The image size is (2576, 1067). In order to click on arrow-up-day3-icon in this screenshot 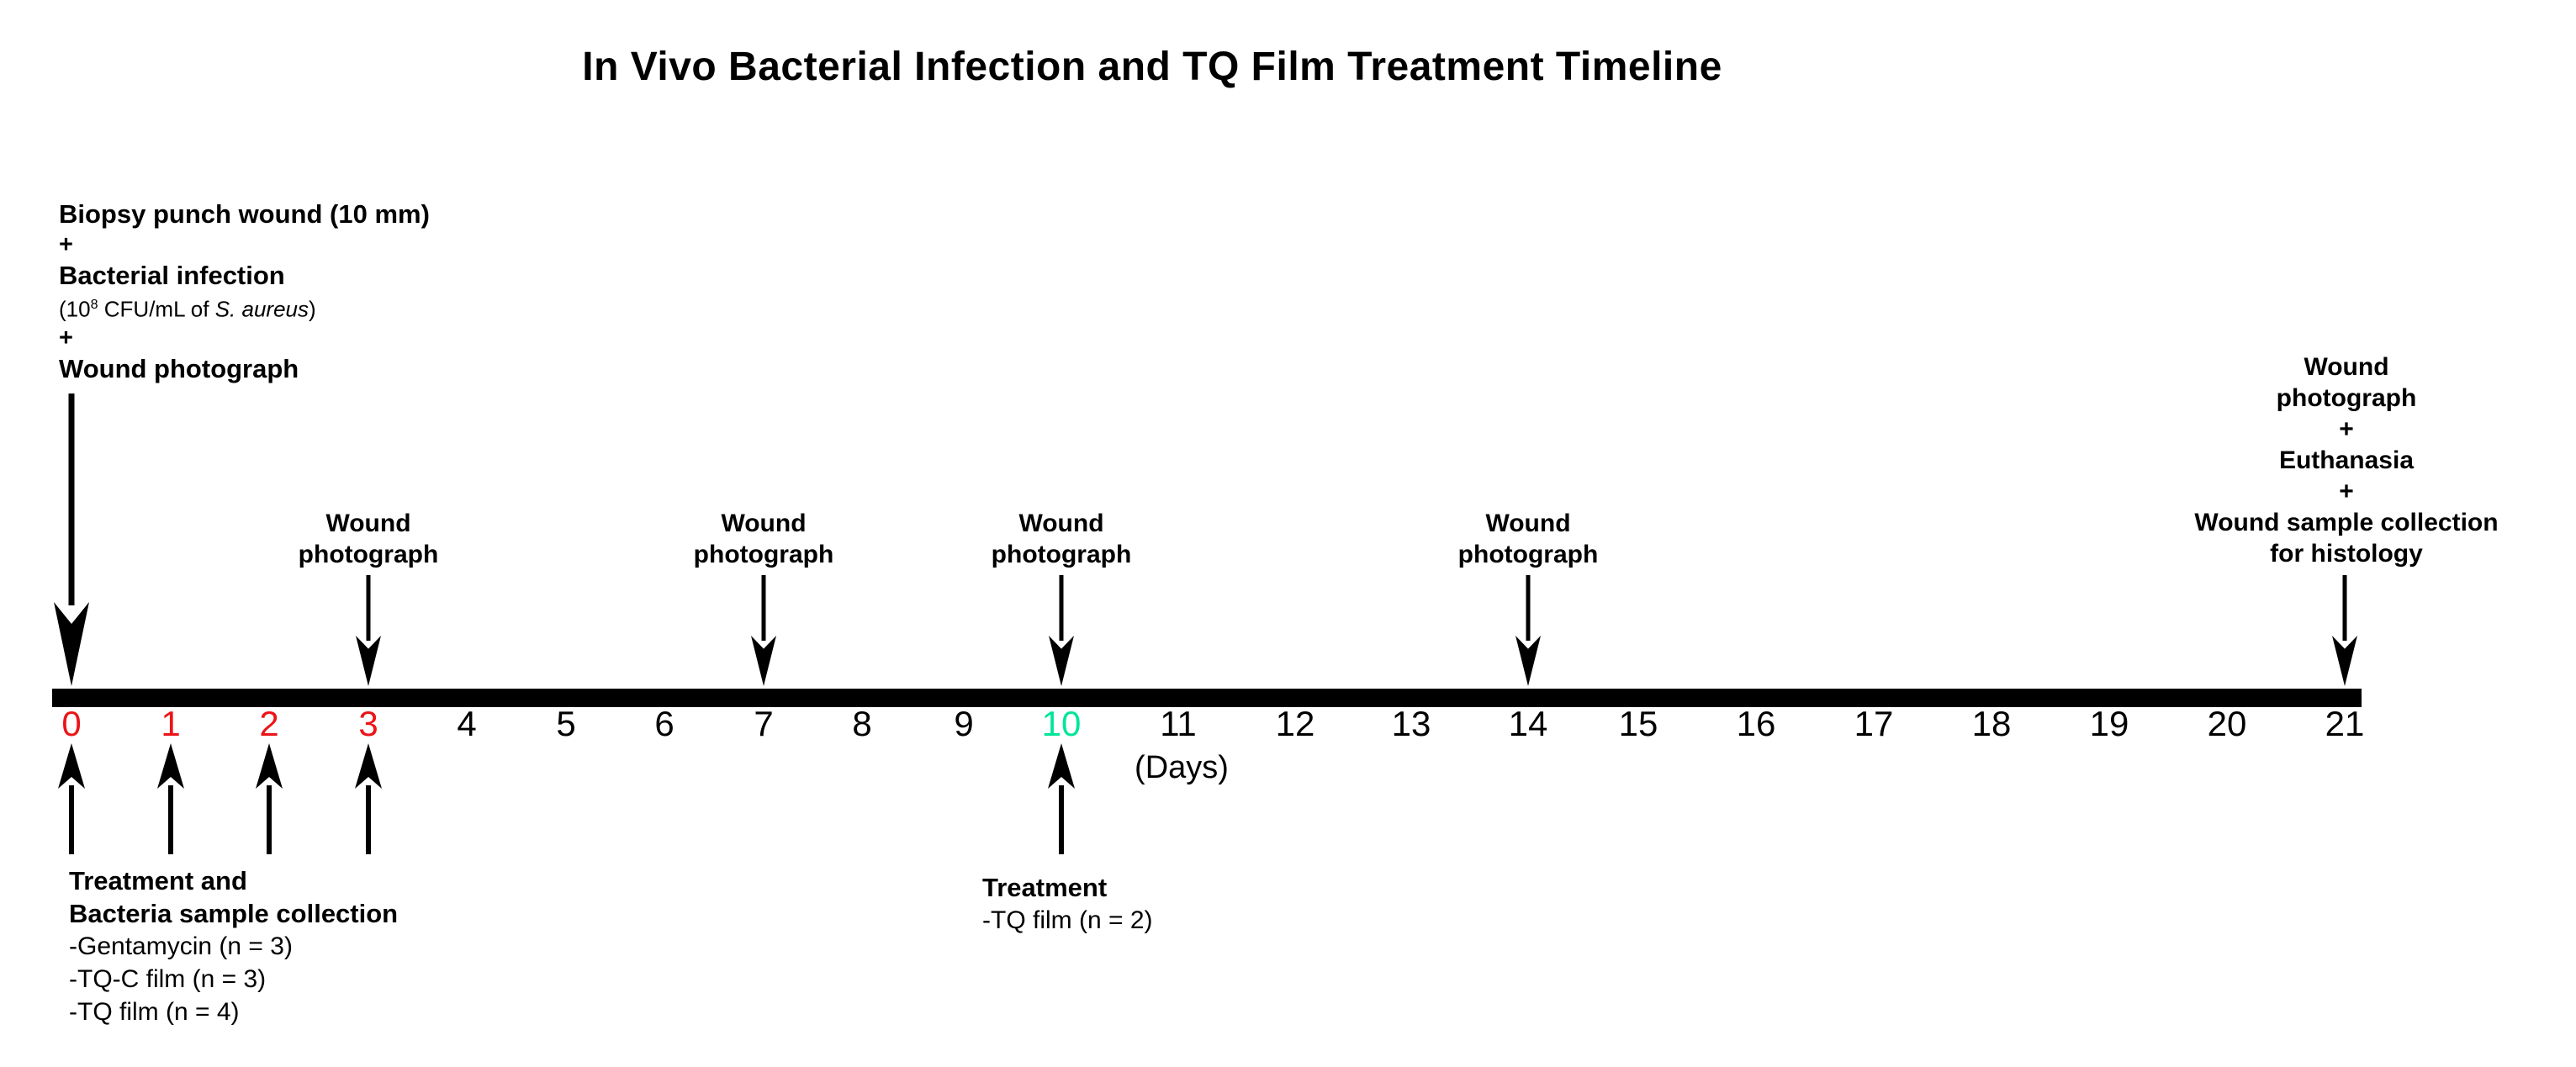, I will do `click(368, 798)`.